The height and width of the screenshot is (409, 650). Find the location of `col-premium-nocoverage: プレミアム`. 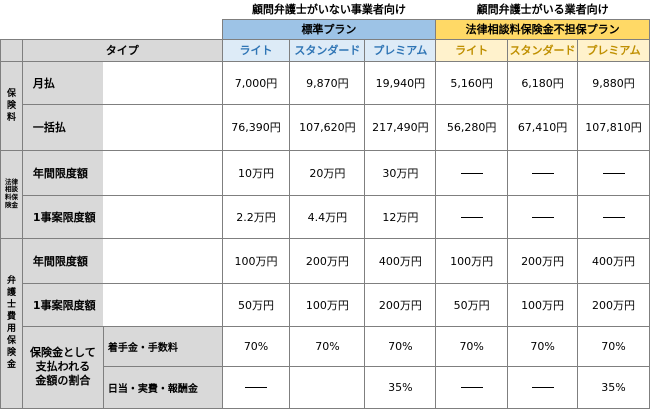

col-premium-nocoverage: プレミアム is located at coordinates (613, 50).